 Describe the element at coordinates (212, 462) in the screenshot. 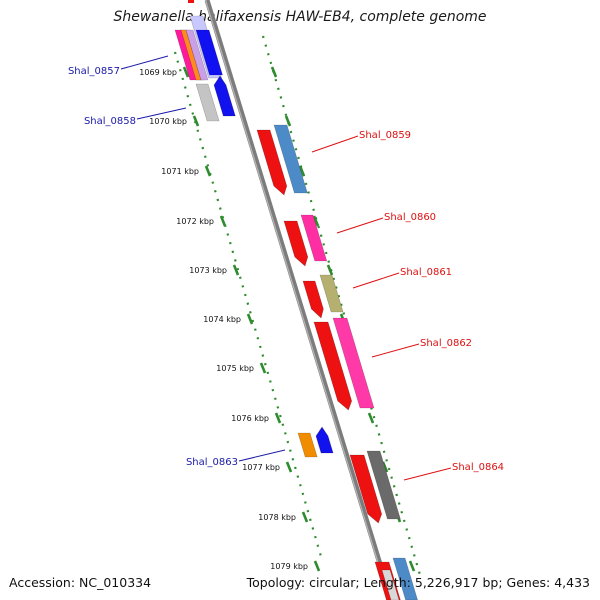

I see `gene-label-shal-0863: Shal_0863` at that location.